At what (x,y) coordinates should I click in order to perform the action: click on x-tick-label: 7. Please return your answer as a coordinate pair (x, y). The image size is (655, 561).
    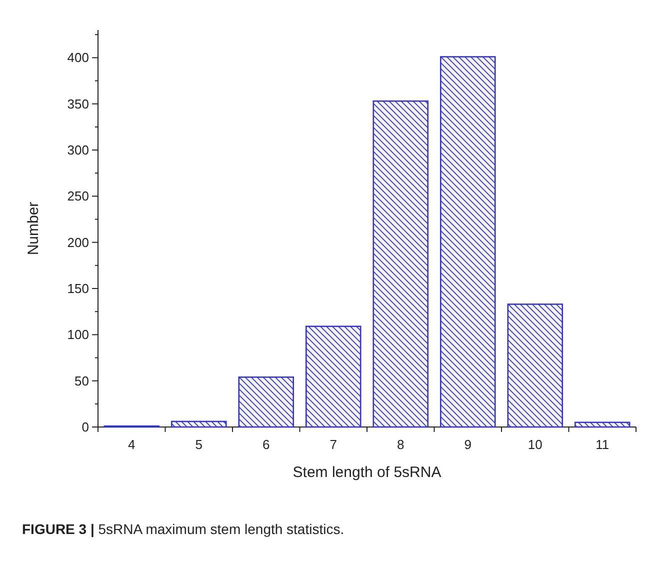
    Looking at the image, I should click on (333, 444).